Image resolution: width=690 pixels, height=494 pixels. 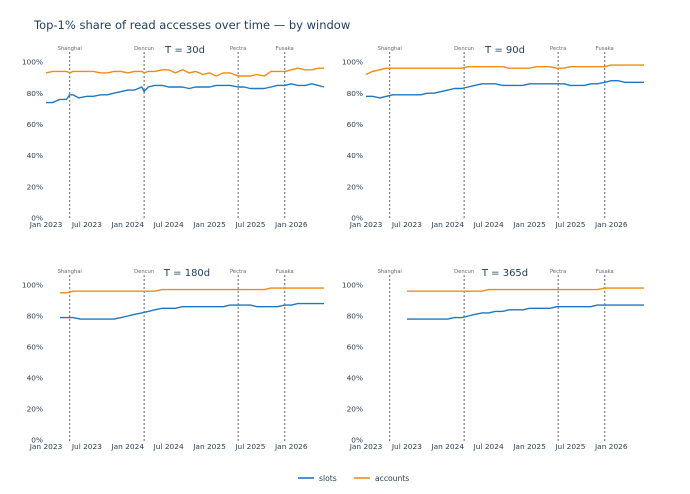 I want to click on panel-title: T = 365d, so click(x=504, y=273).